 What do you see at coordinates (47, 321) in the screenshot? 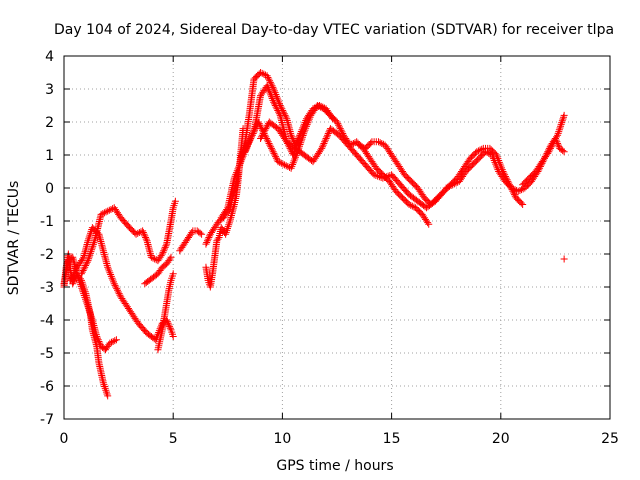
I see `y-tick-label: -4` at bounding box center [47, 321].